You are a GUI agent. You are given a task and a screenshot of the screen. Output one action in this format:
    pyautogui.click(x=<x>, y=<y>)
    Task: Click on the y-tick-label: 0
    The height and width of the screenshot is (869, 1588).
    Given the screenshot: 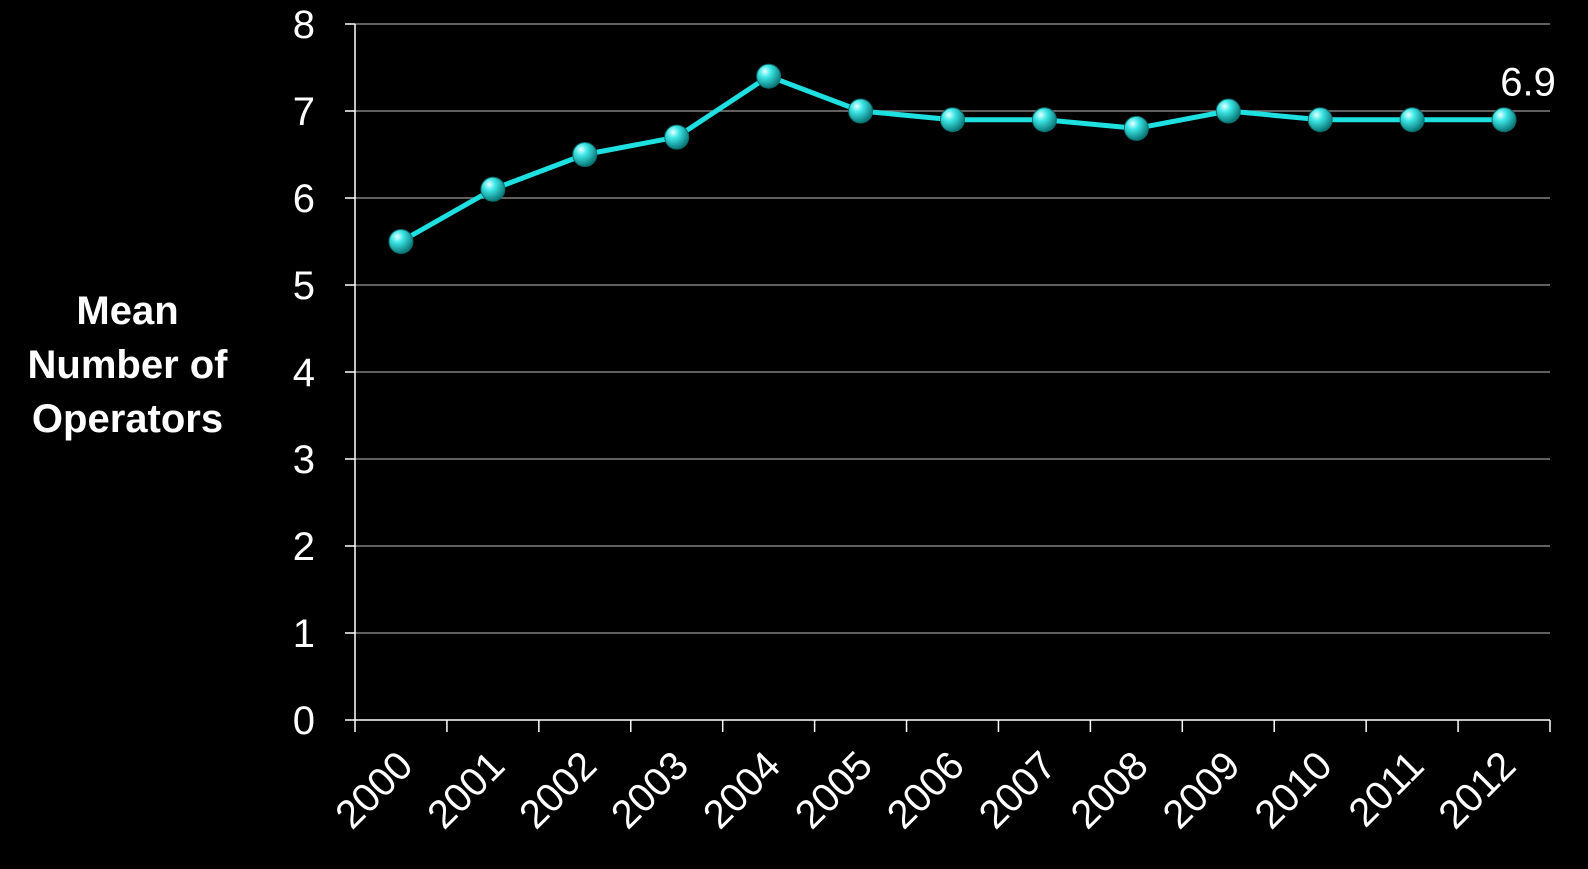 What is the action you would take?
    pyautogui.click(x=304, y=721)
    